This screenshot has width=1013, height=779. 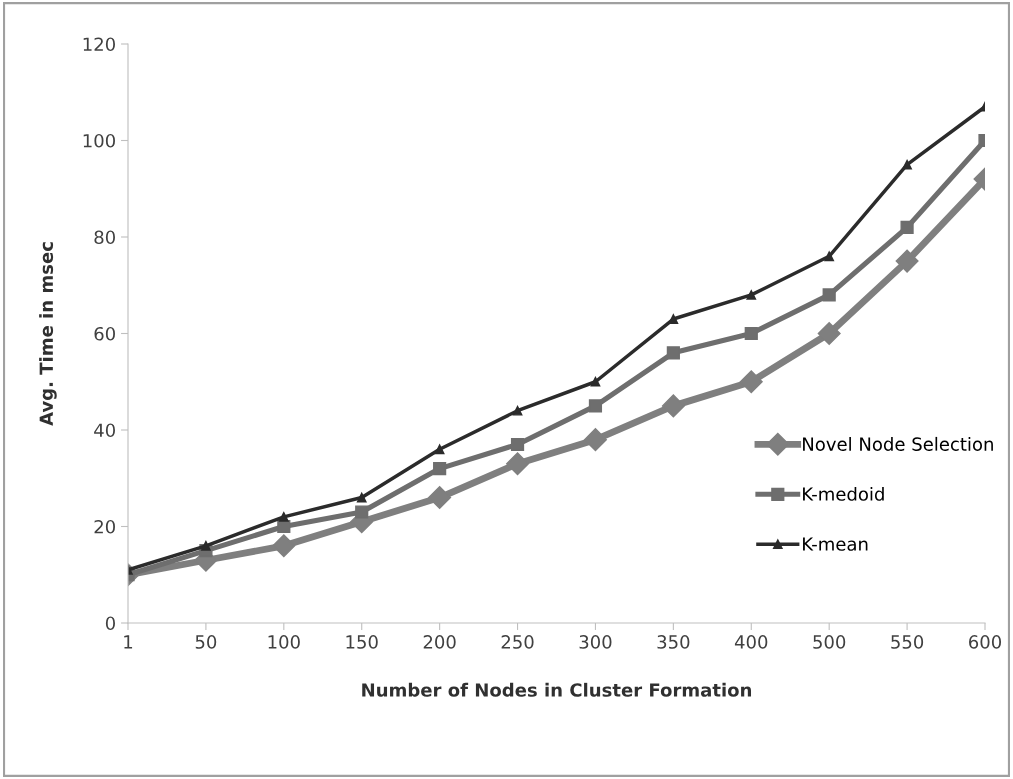 I want to click on y-tick-label: 40, so click(x=104, y=430).